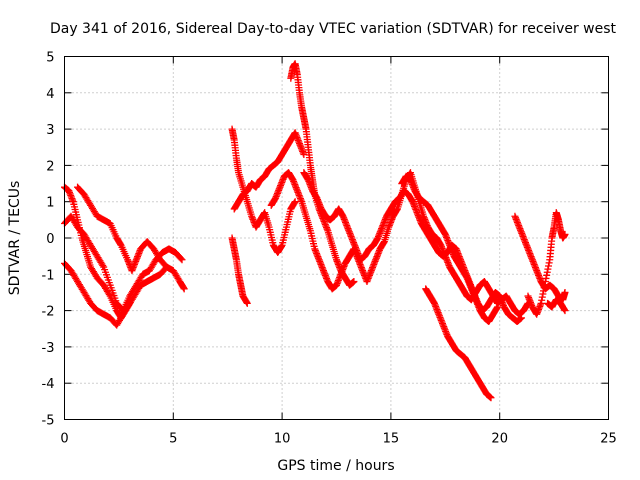  What do you see at coordinates (48, 421) in the screenshot?
I see `y-tick-label: -5` at bounding box center [48, 421].